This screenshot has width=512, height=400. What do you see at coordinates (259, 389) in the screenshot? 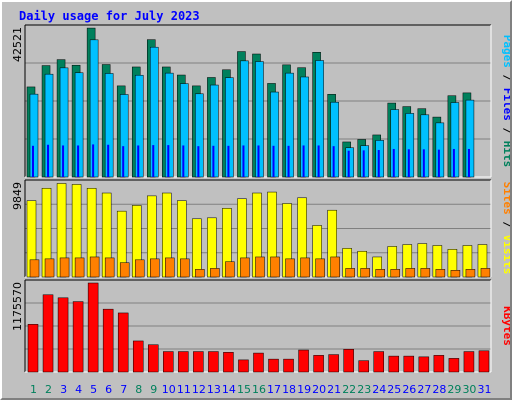
I see `x-tick-label-day-16: 16` at bounding box center [259, 389].